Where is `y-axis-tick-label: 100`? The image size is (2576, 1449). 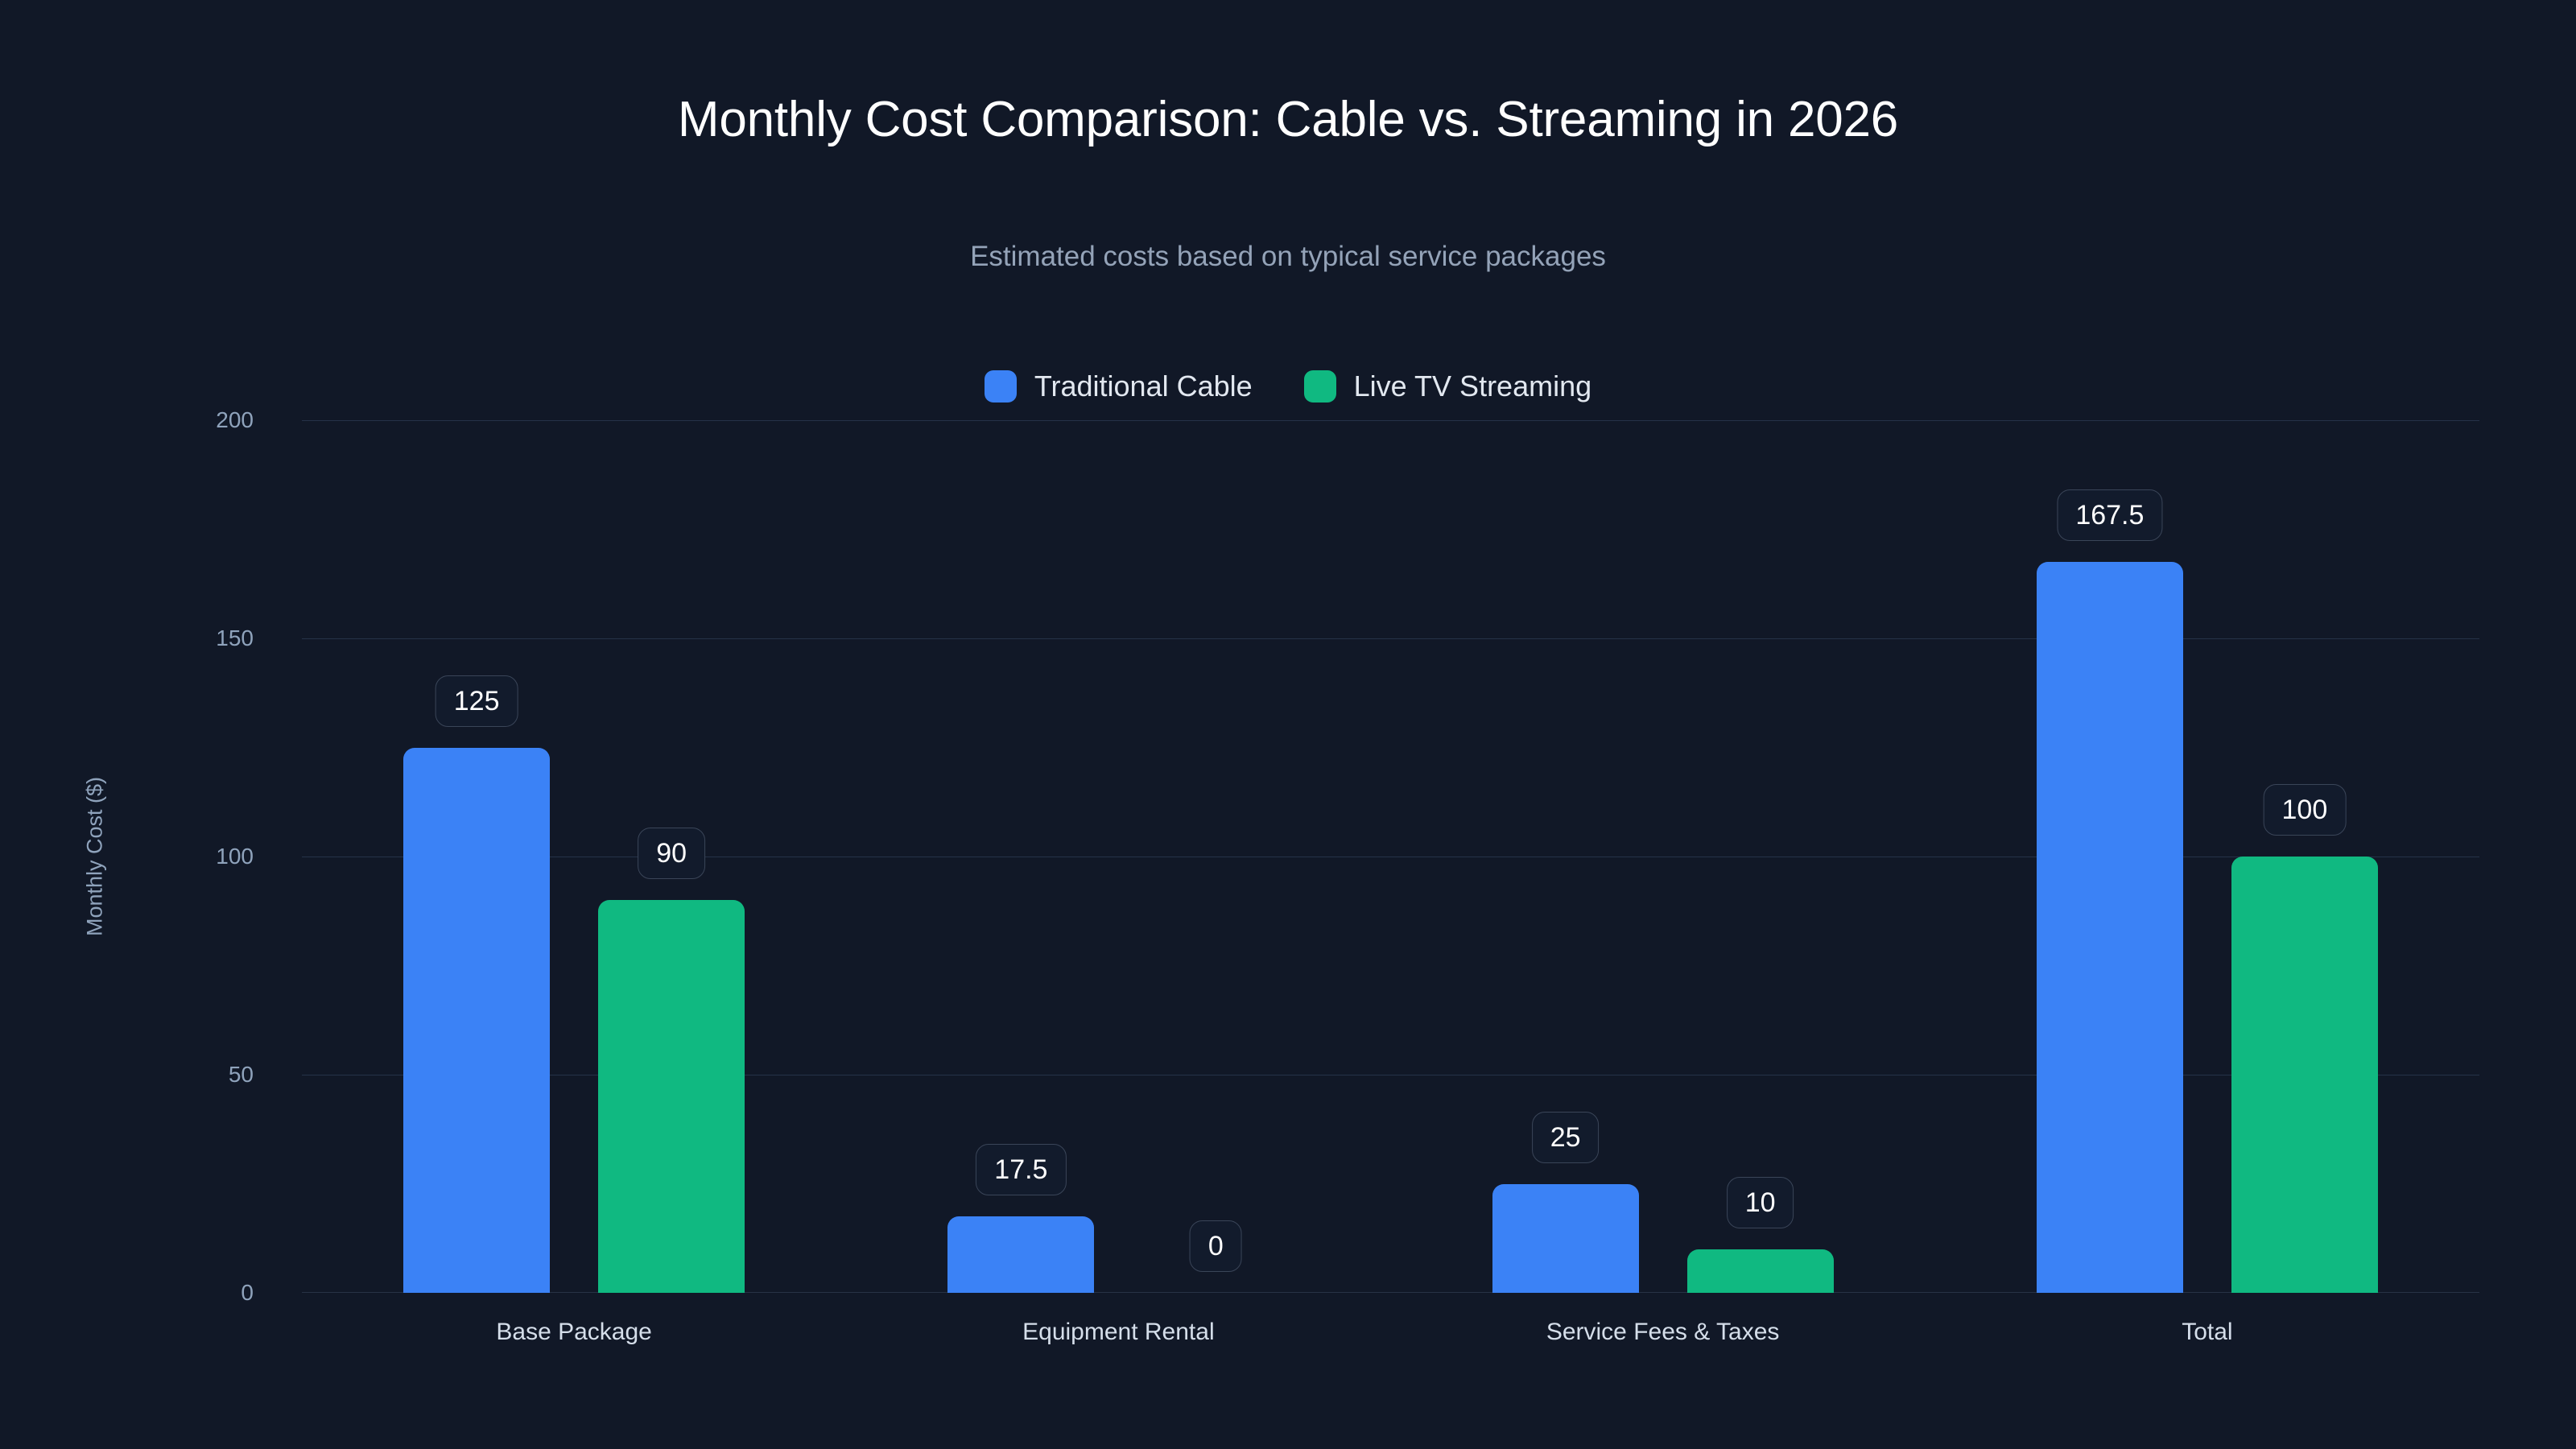
y-axis-tick-label: 100 is located at coordinates (235, 856).